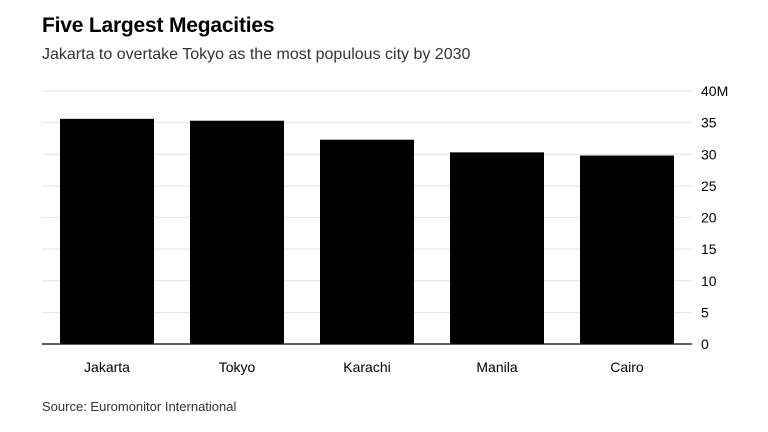  What do you see at coordinates (709, 281) in the screenshot?
I see `y-tick-label: 10` at bounding box center [709, 281].